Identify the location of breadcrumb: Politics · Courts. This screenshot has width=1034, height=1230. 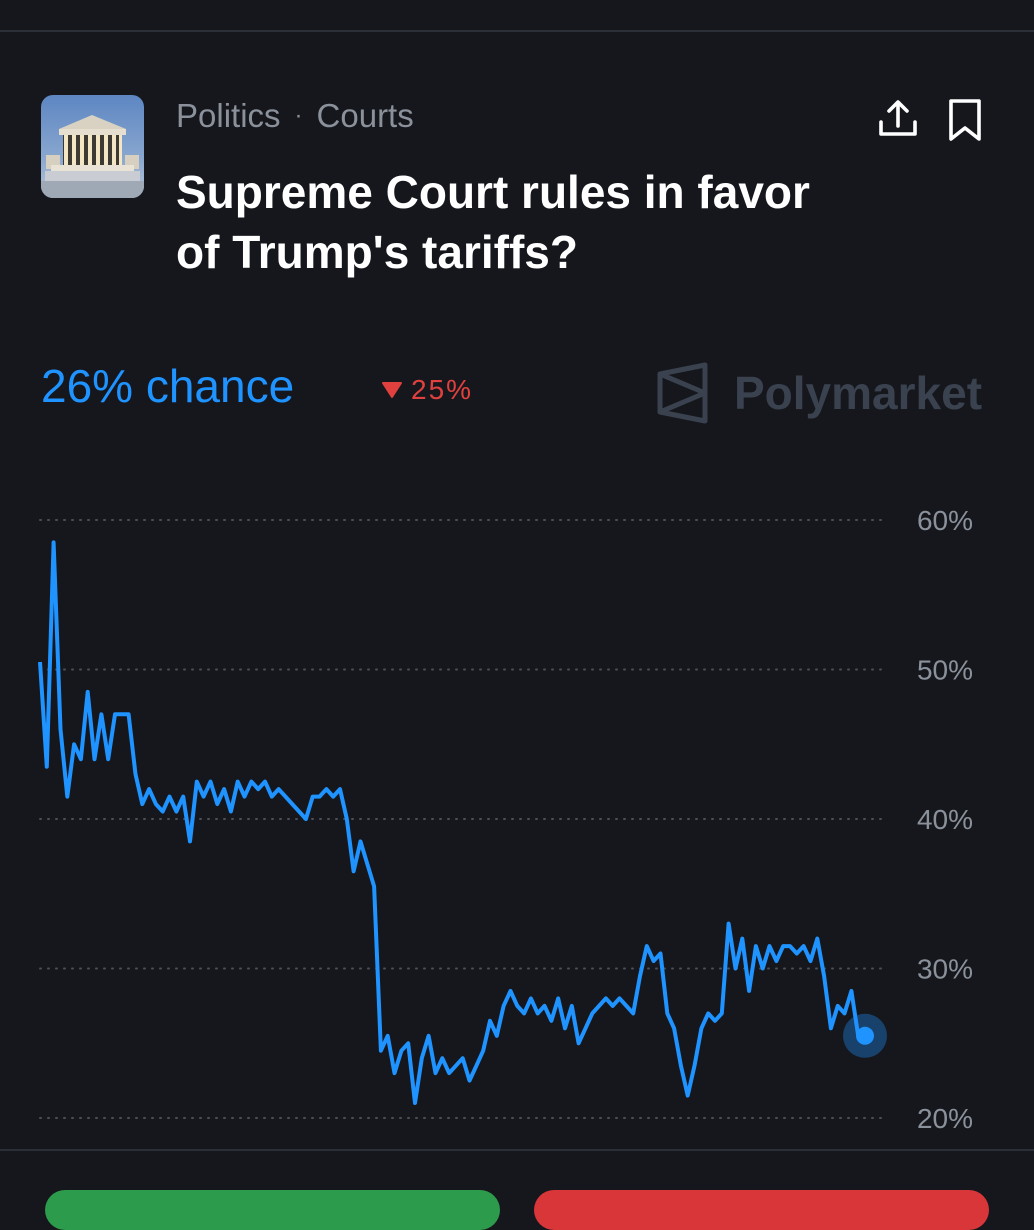
(295, 116).